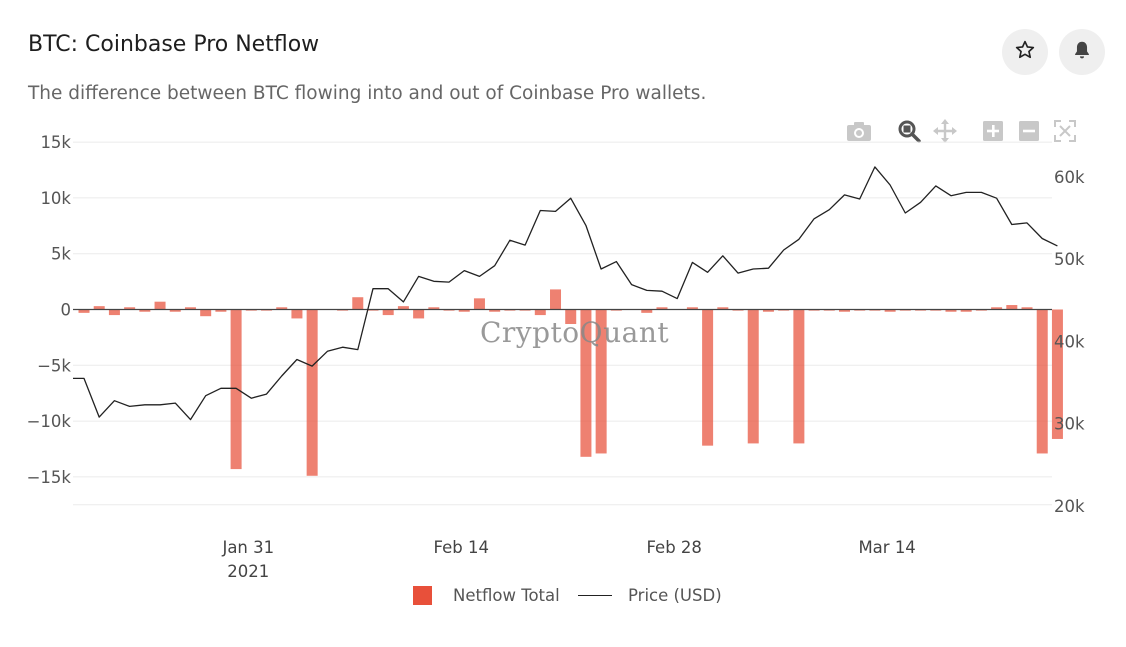 This screenshot has width=1126, height=647. What do you see at coordinates (49, 310) in the screenshot?
I see `y-axis-left: 15k 10k 5k 0 −5k −10k −15k` at bounding box center [49, 310].